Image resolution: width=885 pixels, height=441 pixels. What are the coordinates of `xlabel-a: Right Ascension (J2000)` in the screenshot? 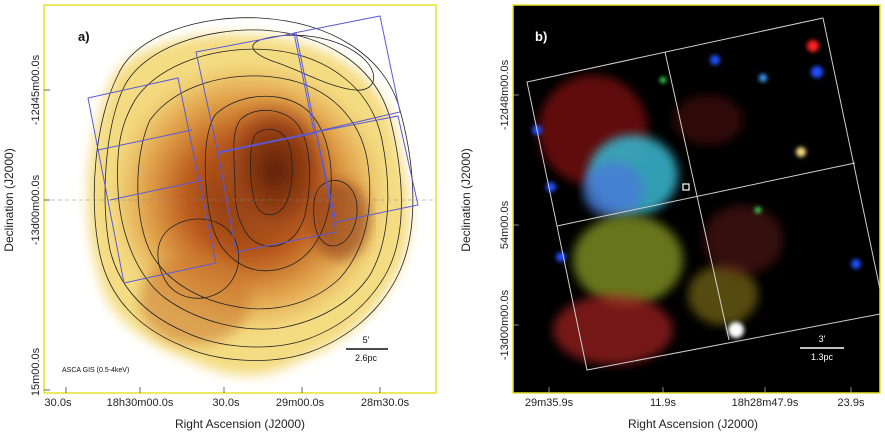 It's located at (240, 424).